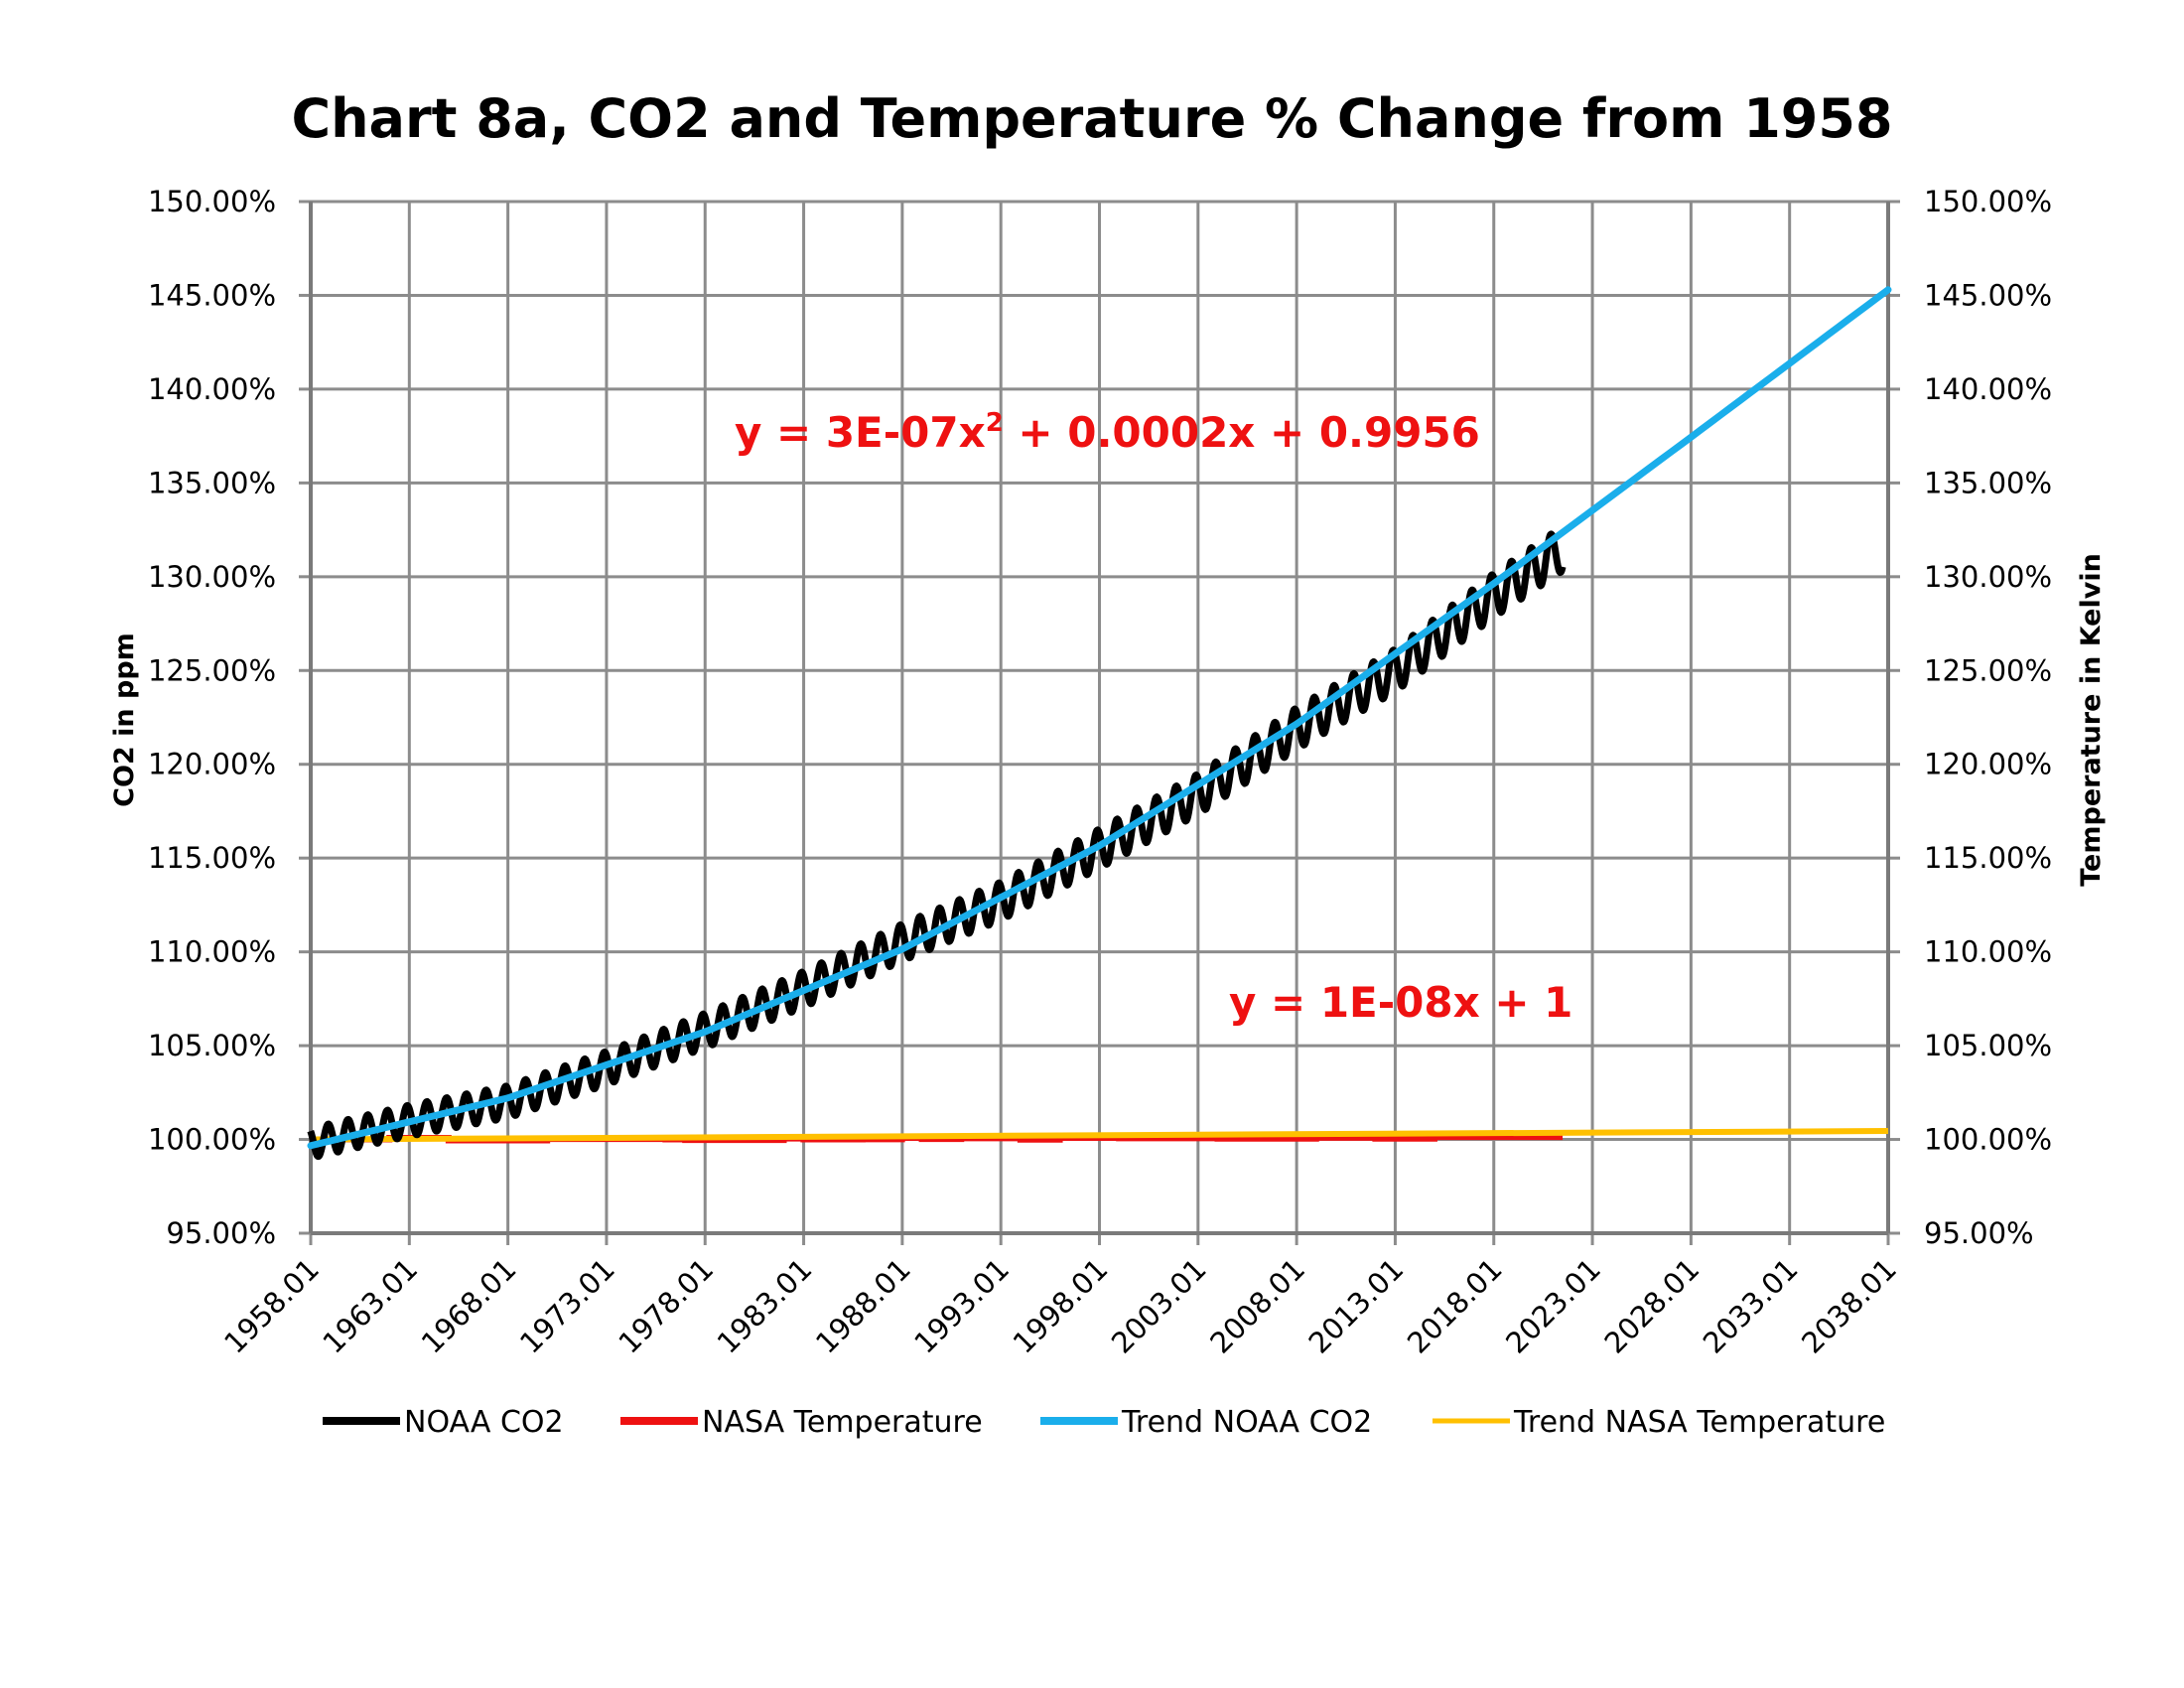  What do you see at coordinates (1455, 1306) in the screenshot?
I see `x-tick-label: 2018.01` at bounding box center [1455, 1306].